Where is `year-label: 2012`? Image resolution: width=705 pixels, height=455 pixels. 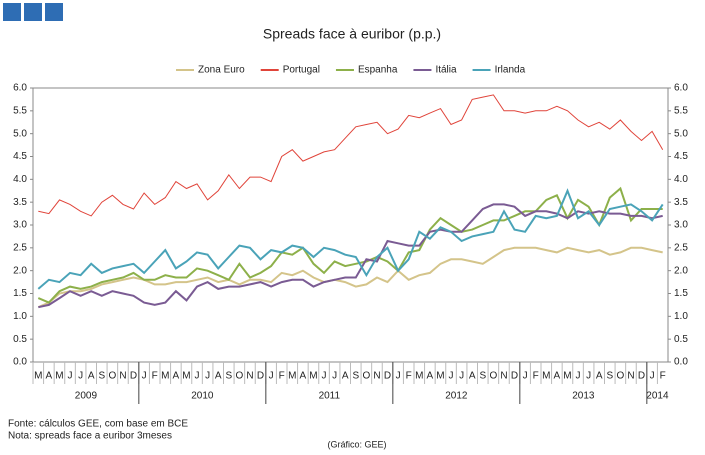
year-label: 2012 is located at coordinates (456, 396).